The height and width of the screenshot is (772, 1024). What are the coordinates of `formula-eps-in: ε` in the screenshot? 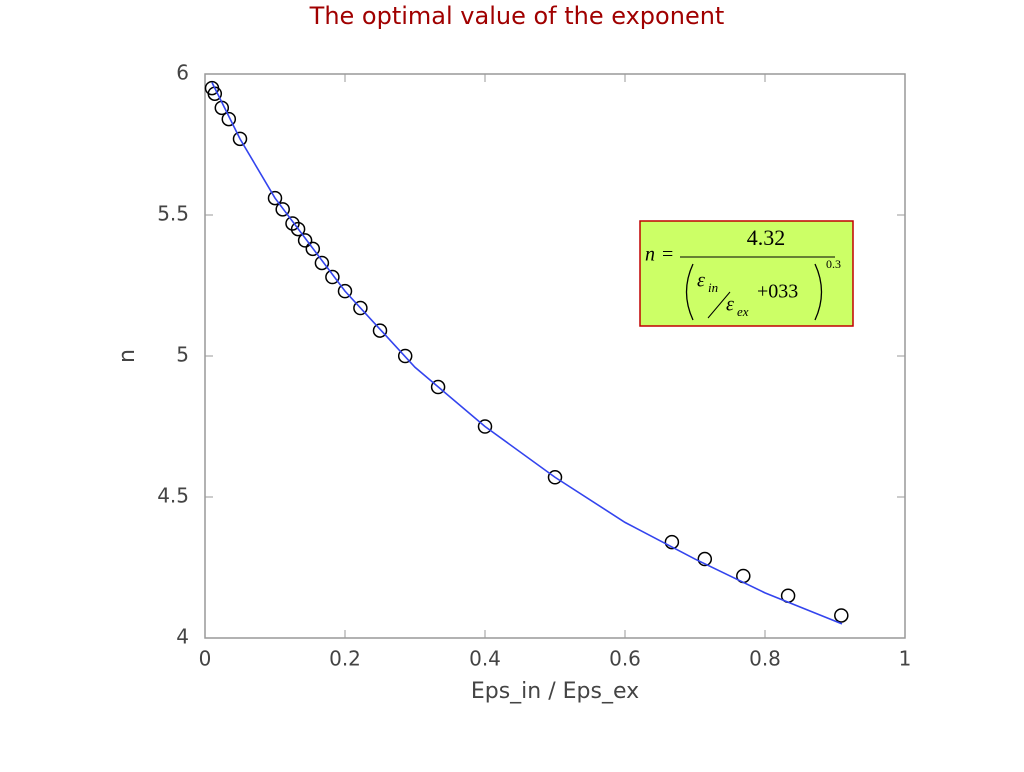 It's located at (701, 281).